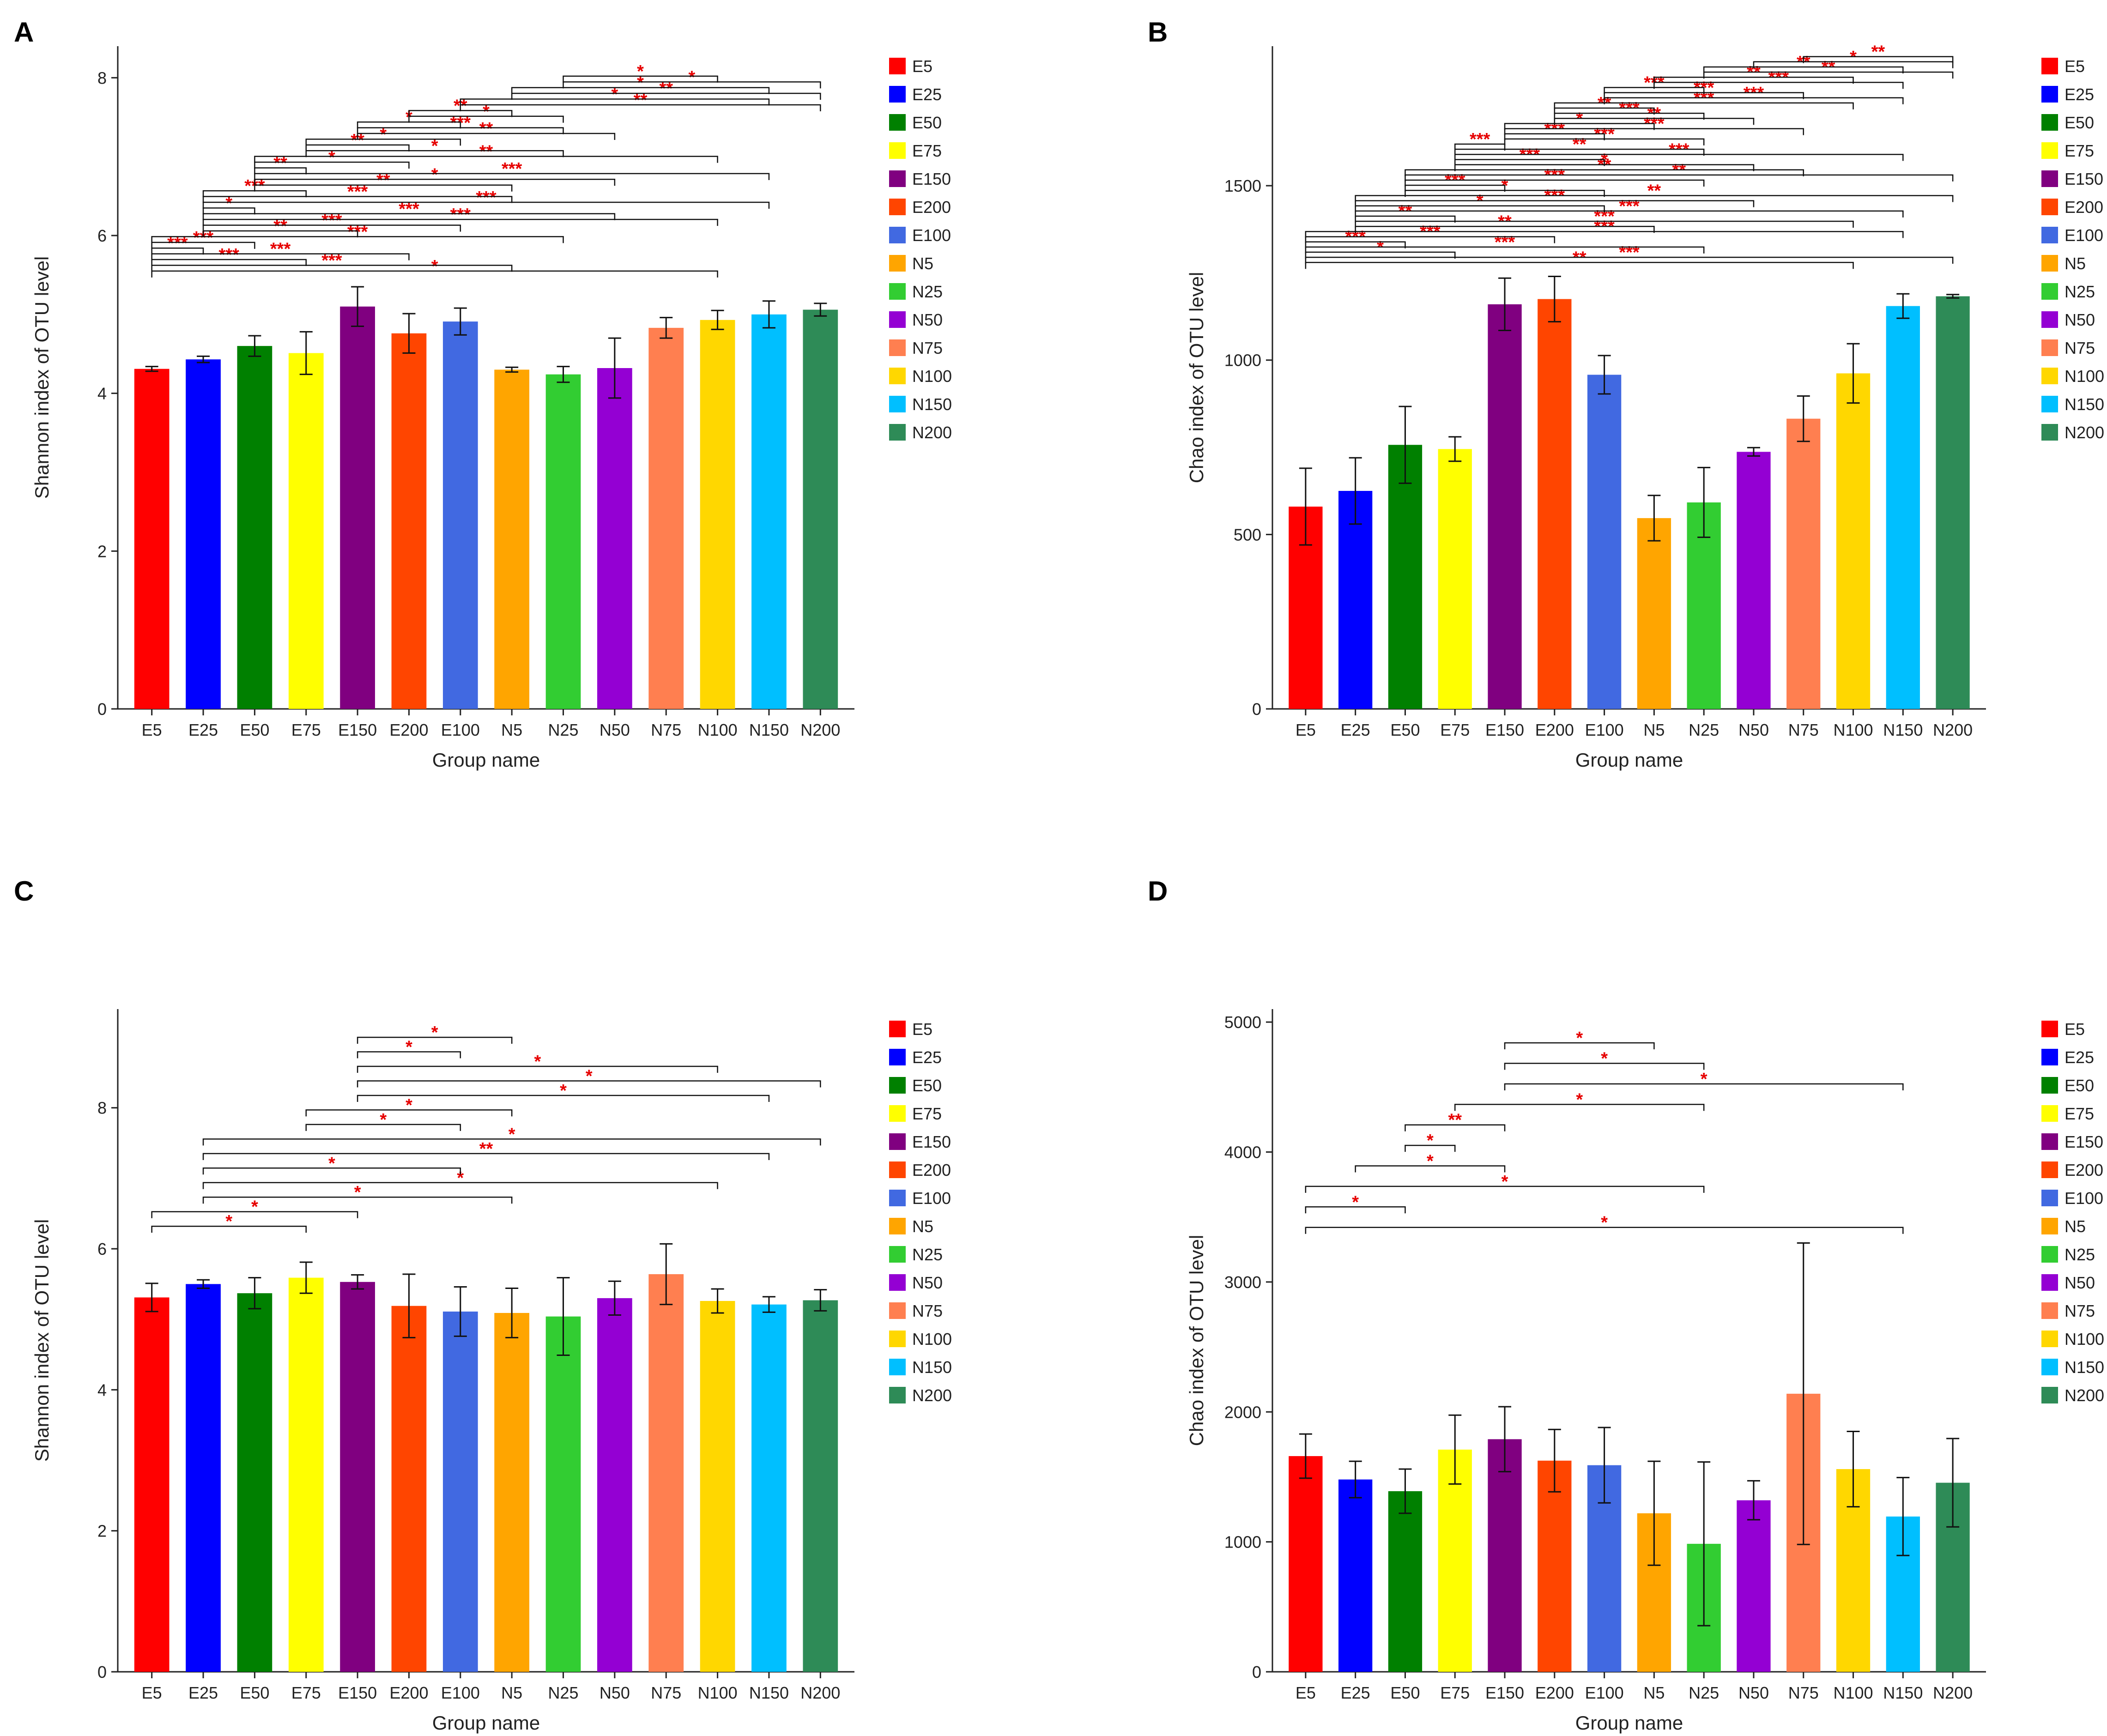 The height and width of the screenshot is (1736, 2107). What do you see at coordinates (916, 1282) in the screenshot?
I see `legend-item-n50: N50` at bounding box center [916, 1282].